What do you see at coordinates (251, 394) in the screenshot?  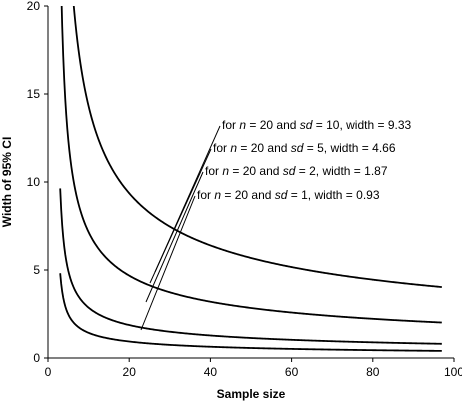 I see `x-axis-title: Sample size` at bounding box center [251, 394].